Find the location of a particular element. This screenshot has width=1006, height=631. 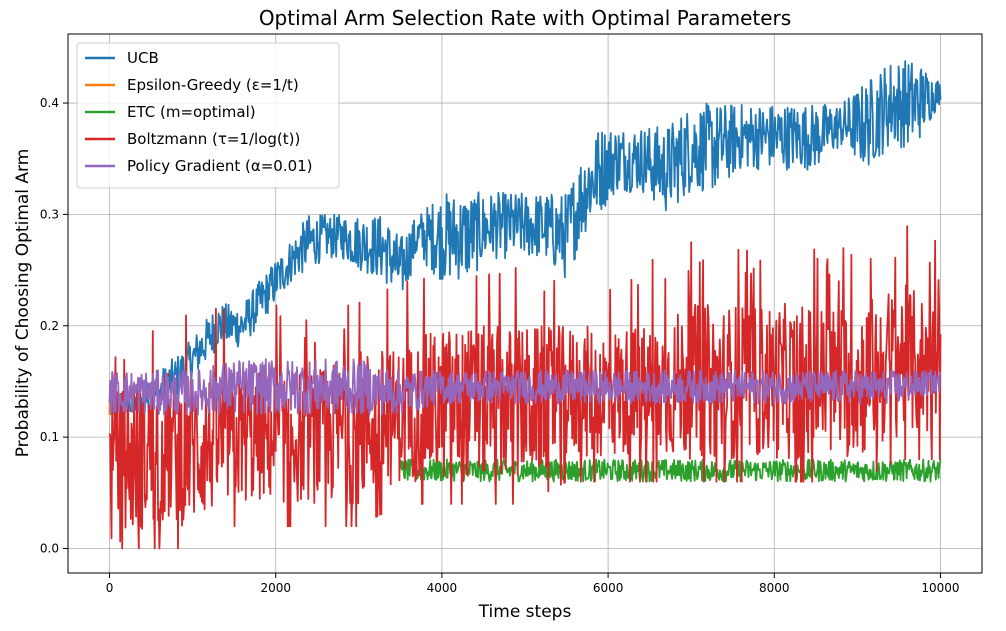

legend-label-1: Epsilon-Greedy (ε=1/t) is located at coordinates (213, 85).